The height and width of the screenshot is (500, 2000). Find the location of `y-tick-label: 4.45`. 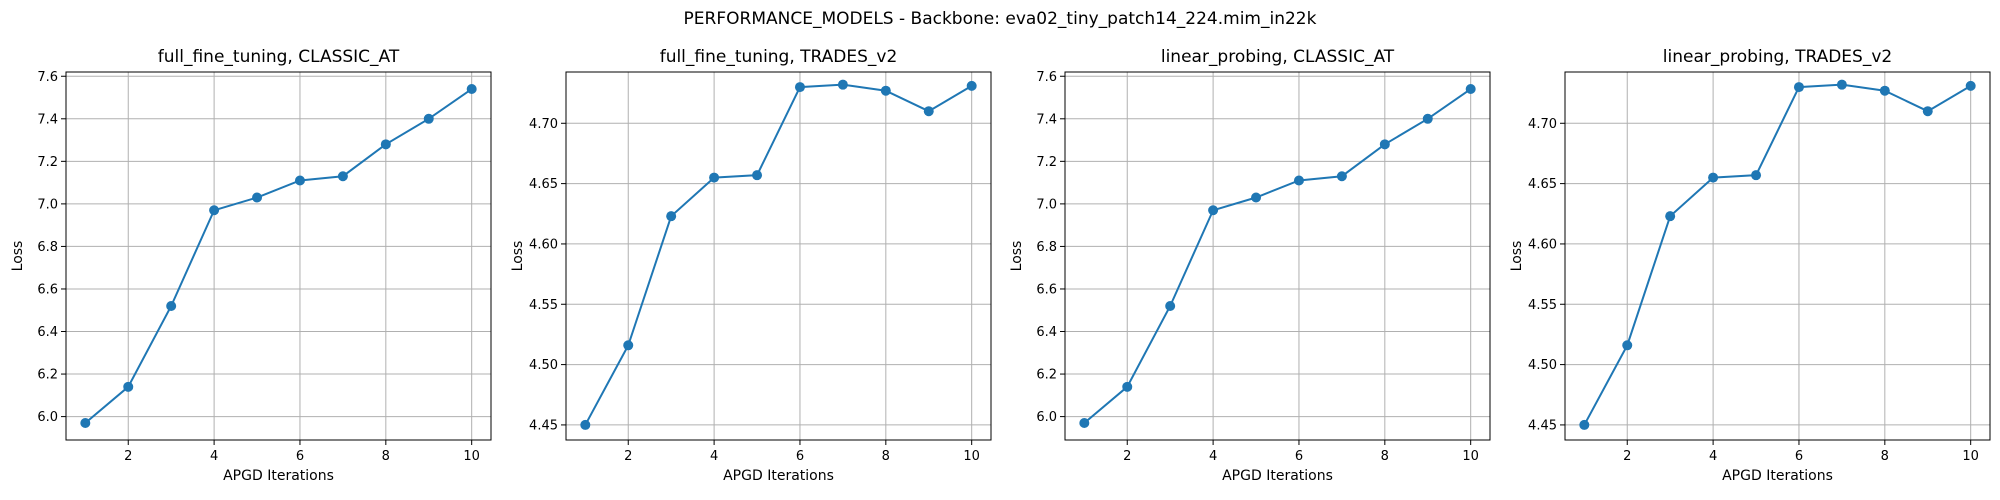

y-tick-label: 4.45 is located at coordinates (1542, 425).